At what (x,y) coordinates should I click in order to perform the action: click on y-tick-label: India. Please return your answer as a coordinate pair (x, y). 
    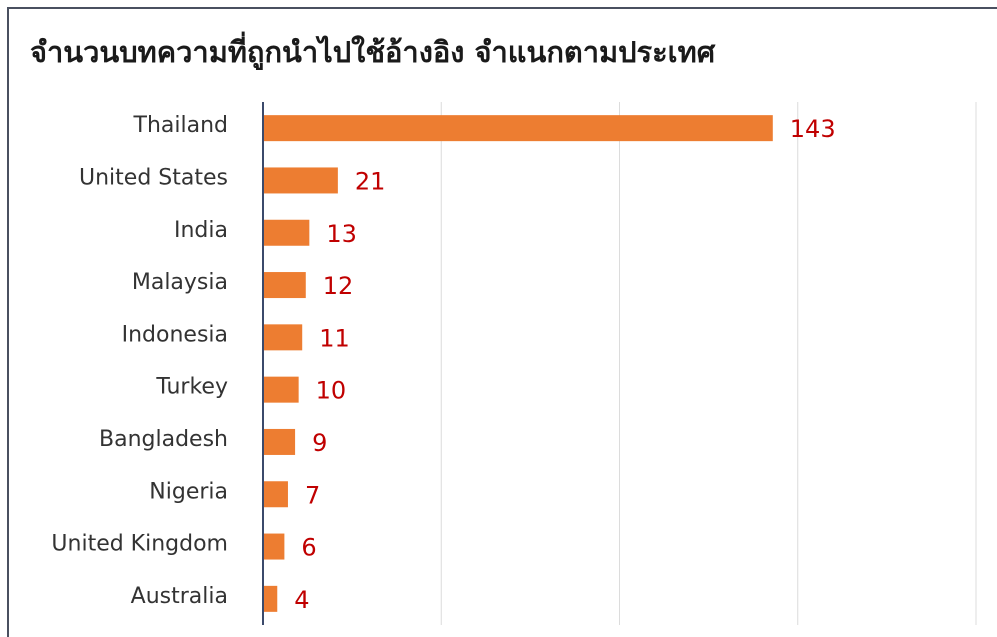
    Looking at the image, I should click on (201, 230).